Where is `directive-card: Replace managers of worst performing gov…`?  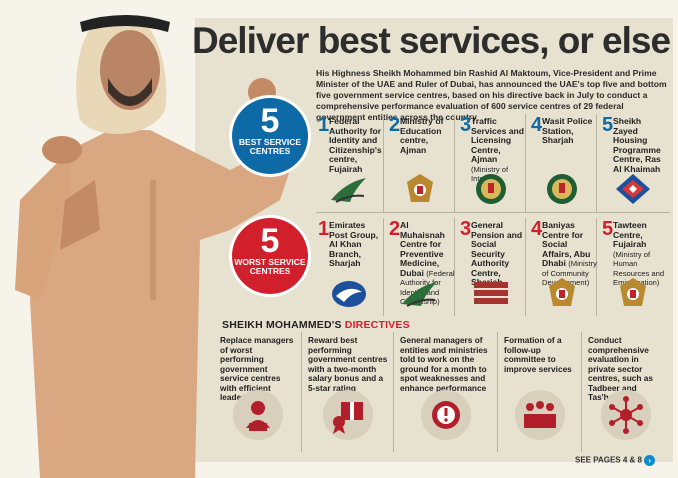
directive-card: Replace managers of worst performing gov… is located at coordinates (258, 392).